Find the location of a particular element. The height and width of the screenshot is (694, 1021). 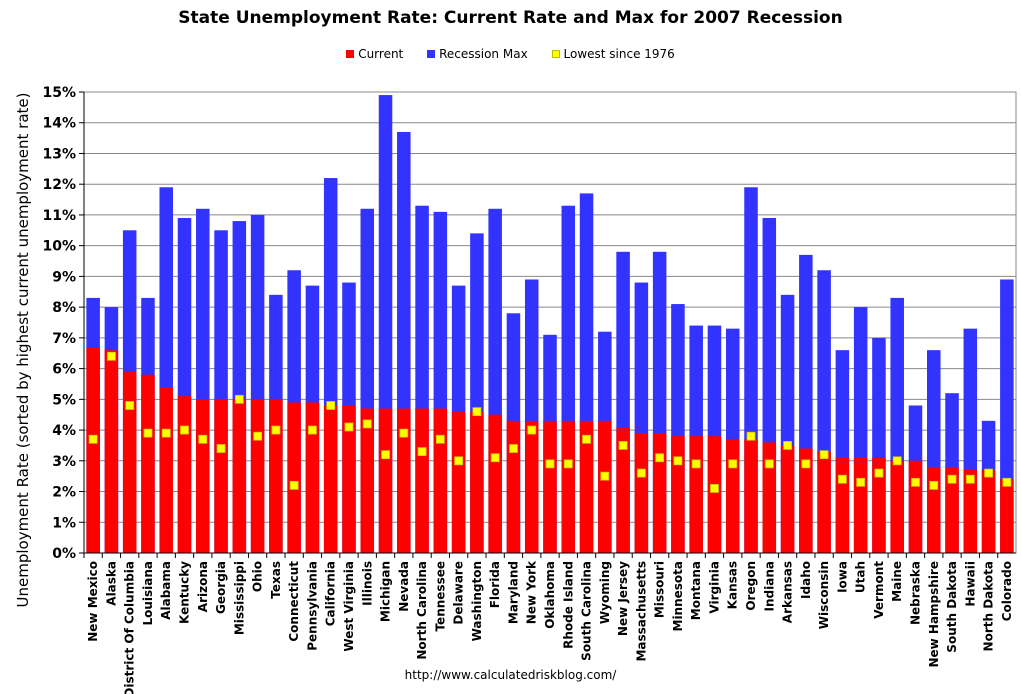

x-tick-label: Florida is located at coordinates (495, 584).